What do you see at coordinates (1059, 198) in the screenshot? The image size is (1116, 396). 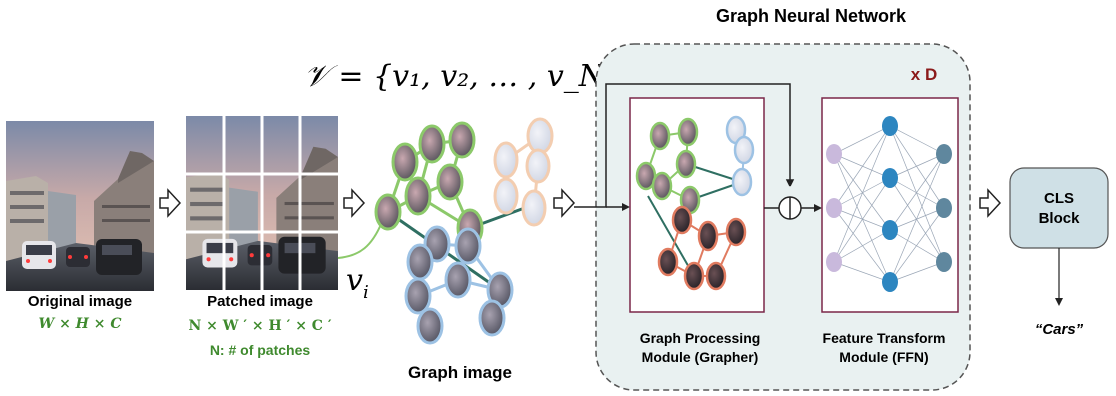 I see `cls-block-line1: CLS` at bounding box center [1059, 198].